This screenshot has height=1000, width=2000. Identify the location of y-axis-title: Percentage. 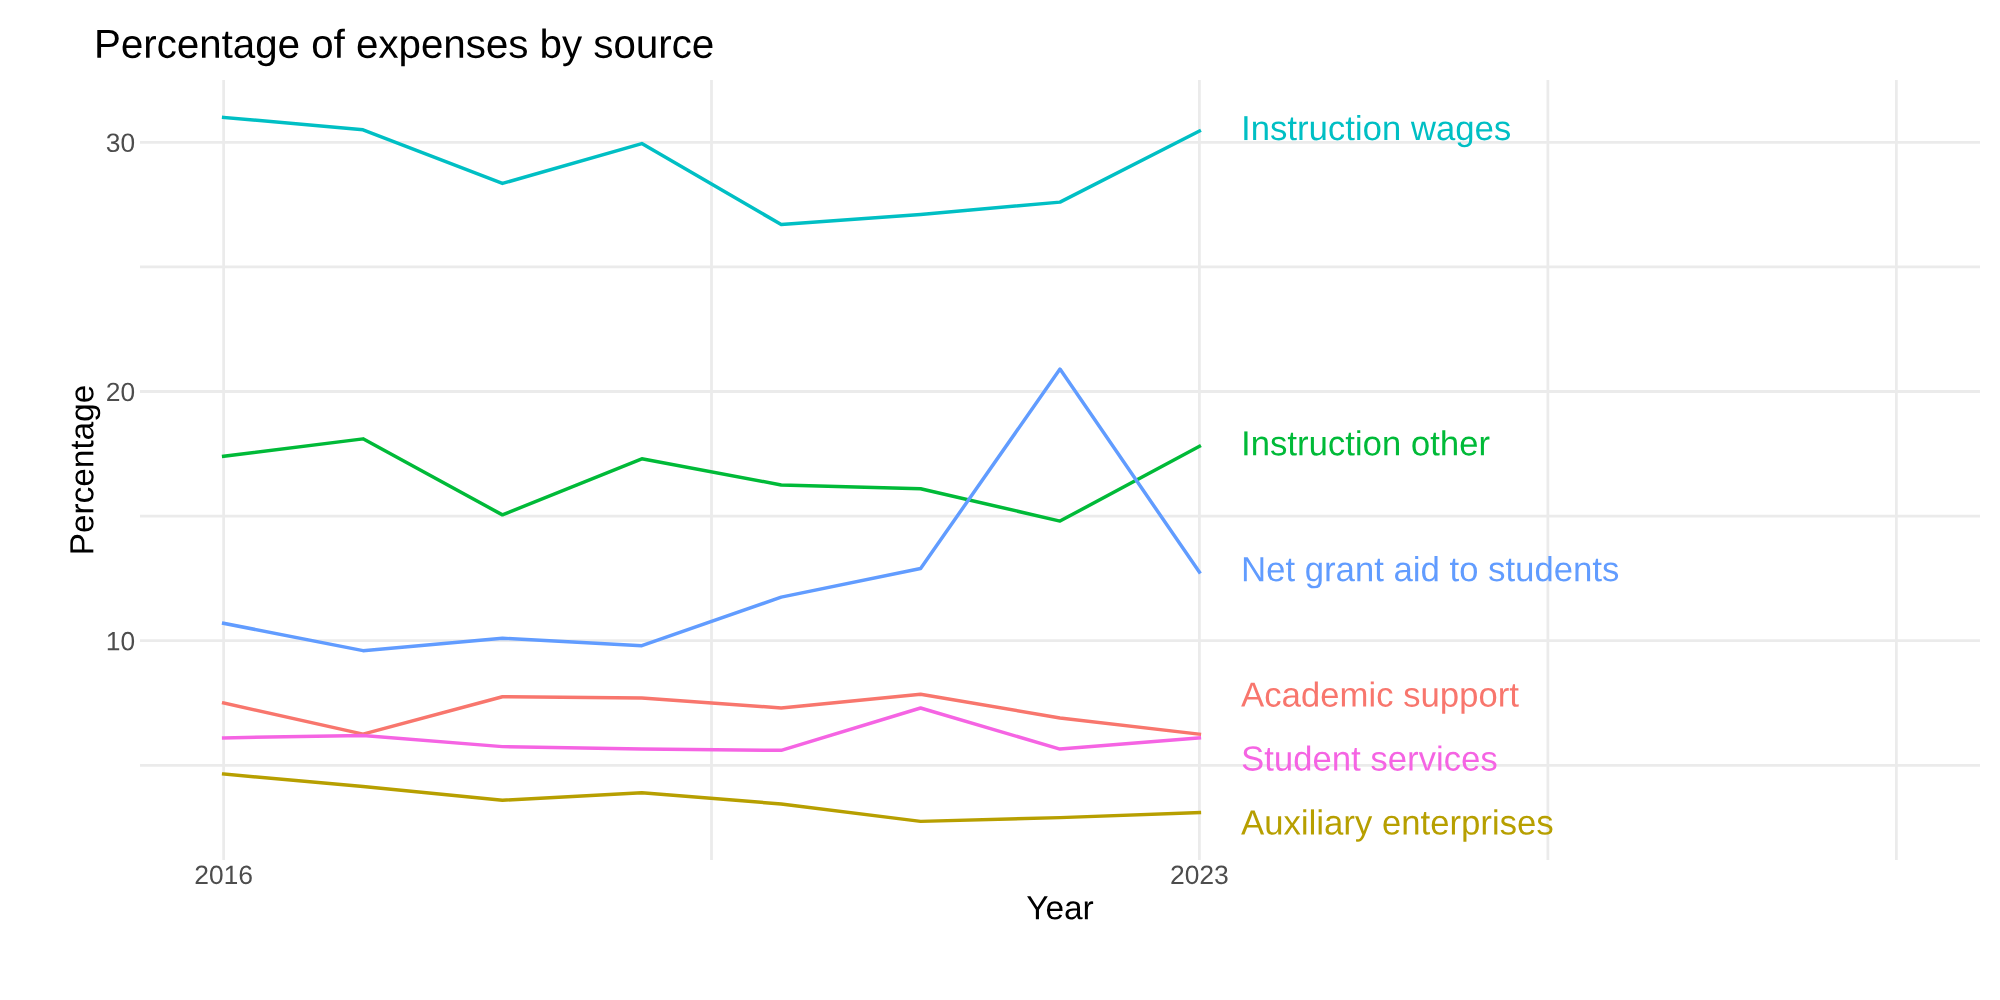
(85, 469).